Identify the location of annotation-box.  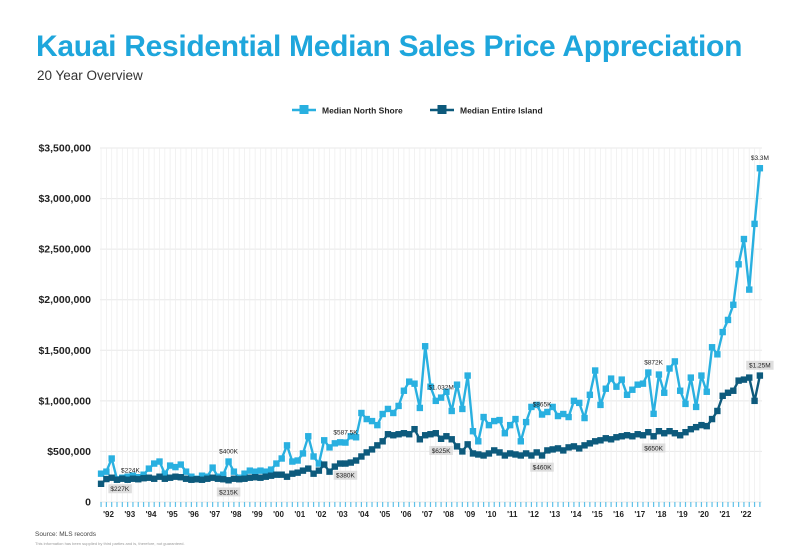
(542, 467).